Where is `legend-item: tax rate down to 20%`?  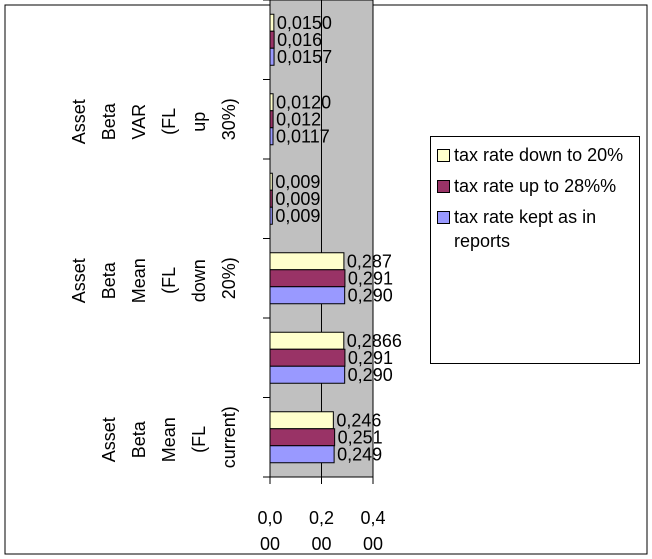
legend-item: tax rate down to 20% is located at coordinates (535, 155).